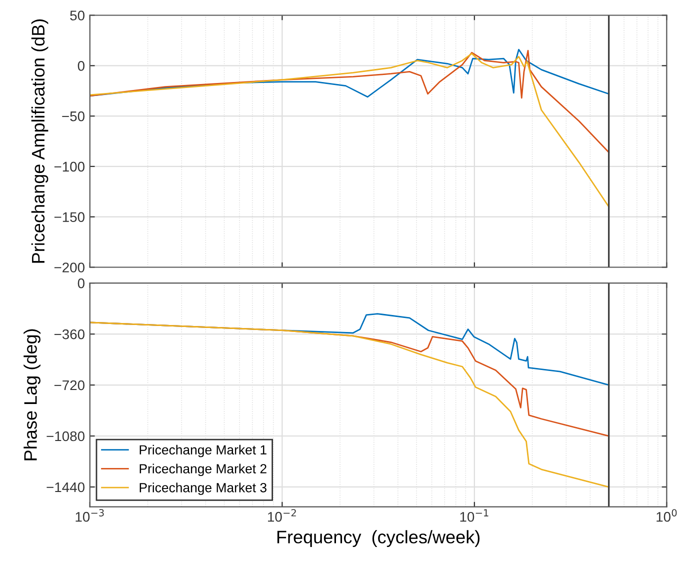 Image resolution: width=681 pixels, height=565 pixels. What do you see at coordinates (474, 515) in the screenshot?
I see `x-tick-label: 10$^{−1}$` at bounding box center [474, 515].